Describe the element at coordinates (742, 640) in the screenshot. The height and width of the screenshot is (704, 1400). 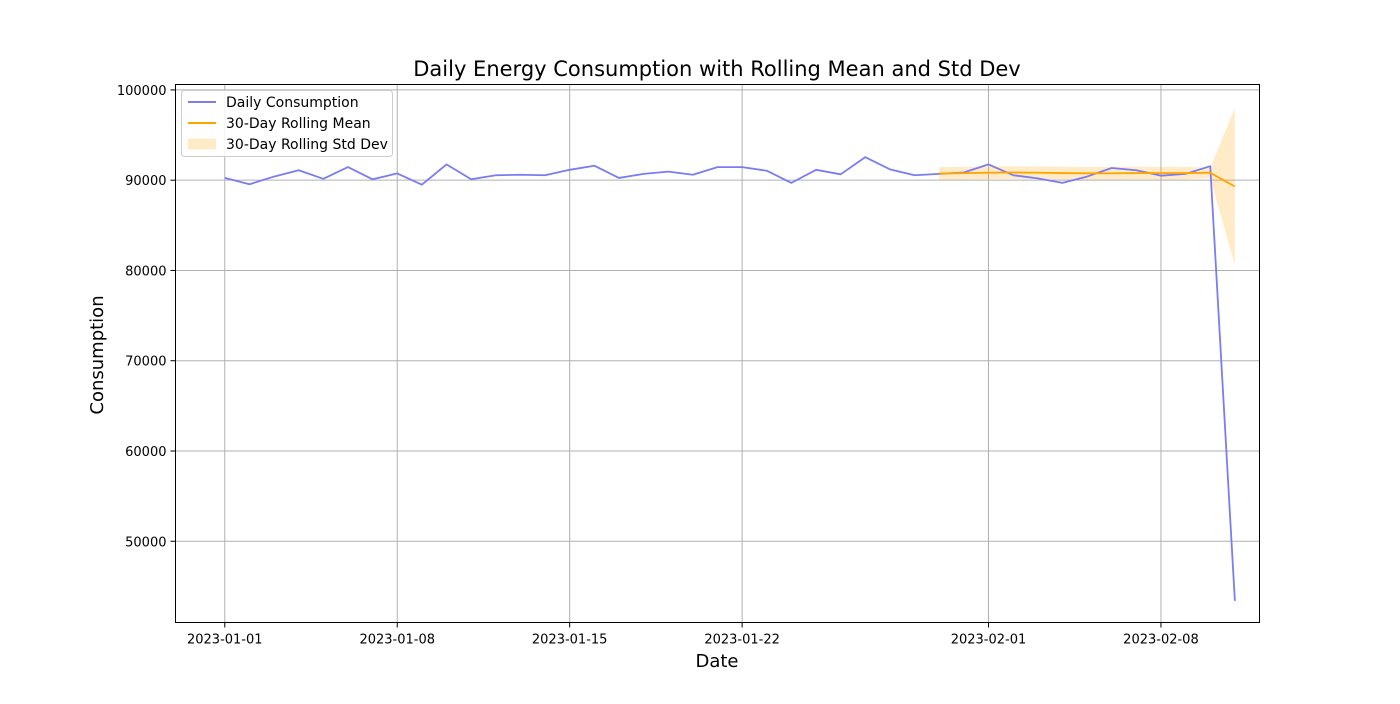
I see `x-tick-label: 2023-01-22` at that location.